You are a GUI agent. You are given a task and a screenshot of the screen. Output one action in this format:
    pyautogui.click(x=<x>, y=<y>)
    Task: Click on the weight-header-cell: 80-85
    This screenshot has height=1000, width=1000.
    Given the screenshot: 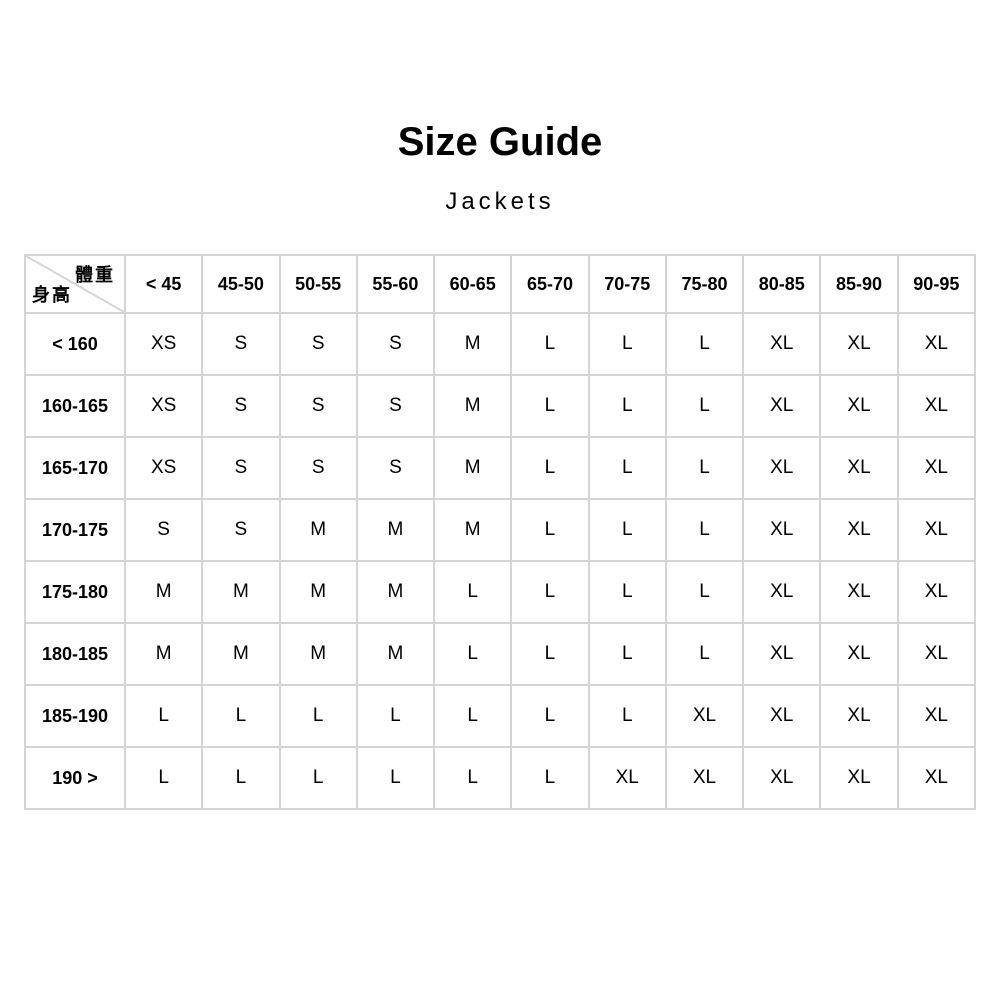 What is the action you would take?
    pyautogui.click(x=782, y=284)
    